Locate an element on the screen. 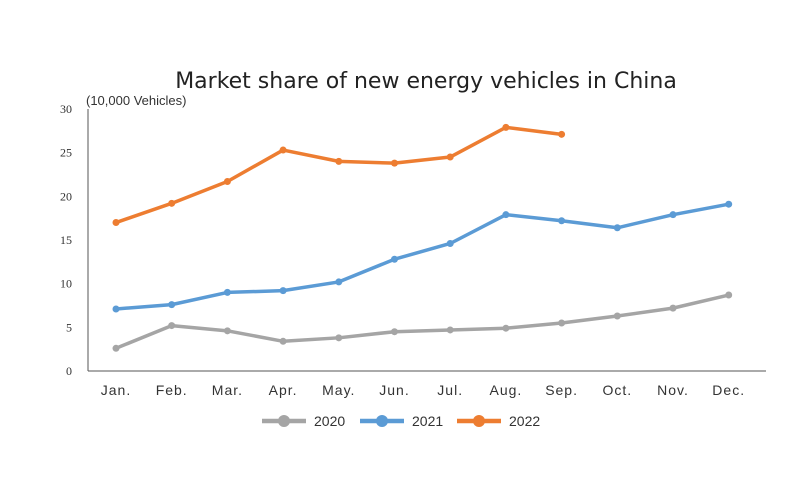 The image size is (800, 482). legend-item-2021: 2021 is located at coordinates (401, 421).